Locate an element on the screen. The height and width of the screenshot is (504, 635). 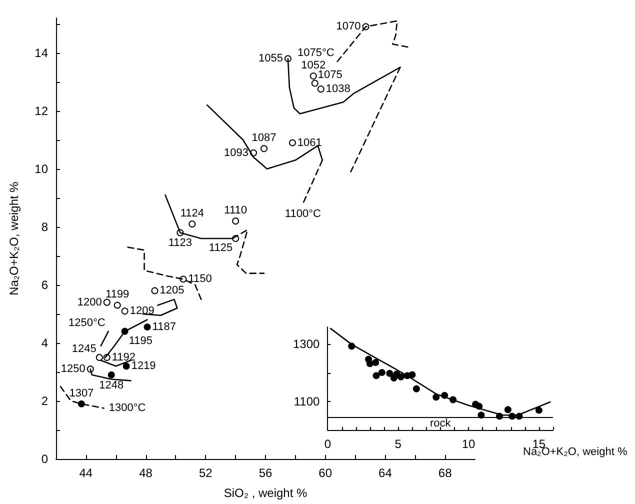
annotation: 1100°C is located at coordinates (302, 214).